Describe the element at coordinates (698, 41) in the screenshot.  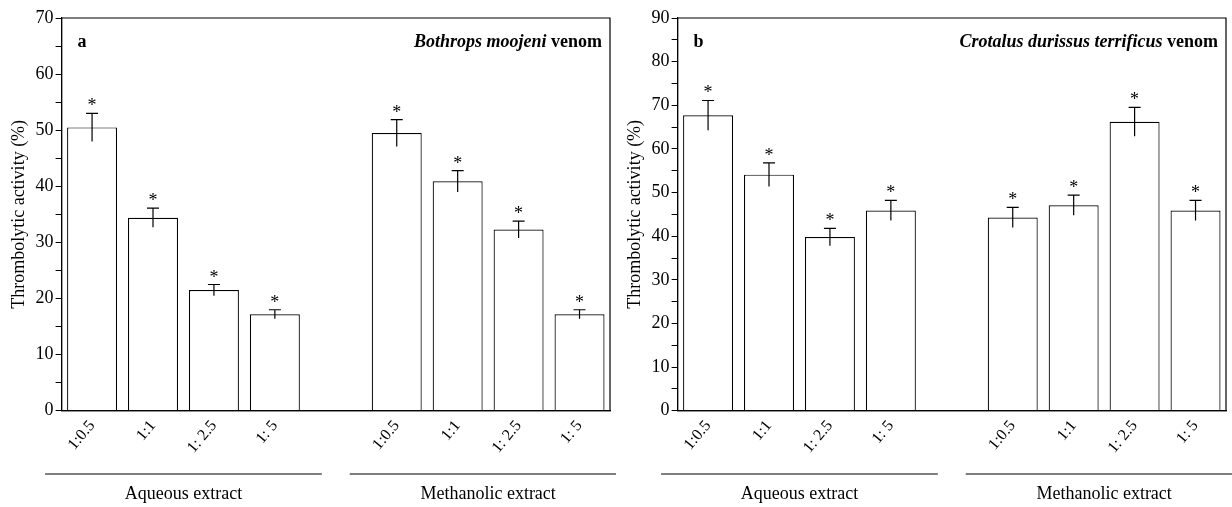
I see `annotation: b` at that location.